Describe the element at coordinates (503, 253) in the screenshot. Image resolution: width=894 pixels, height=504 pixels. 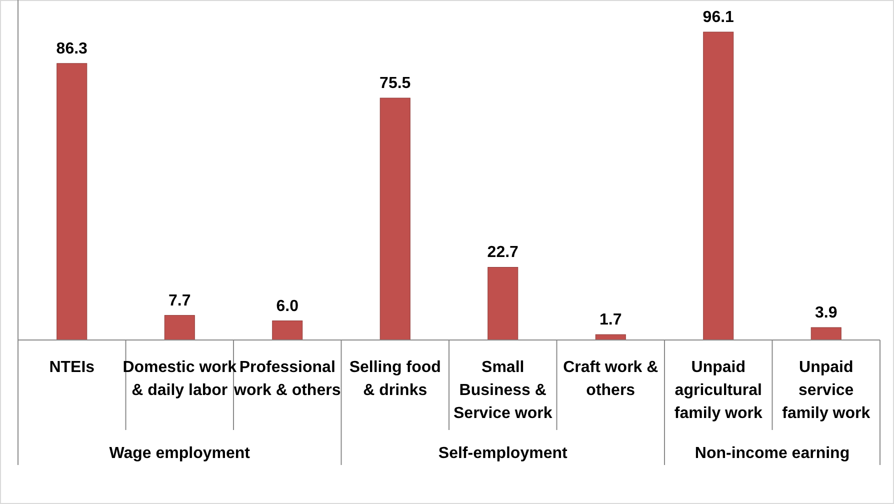
I see `data-label: 22.7` at that location.